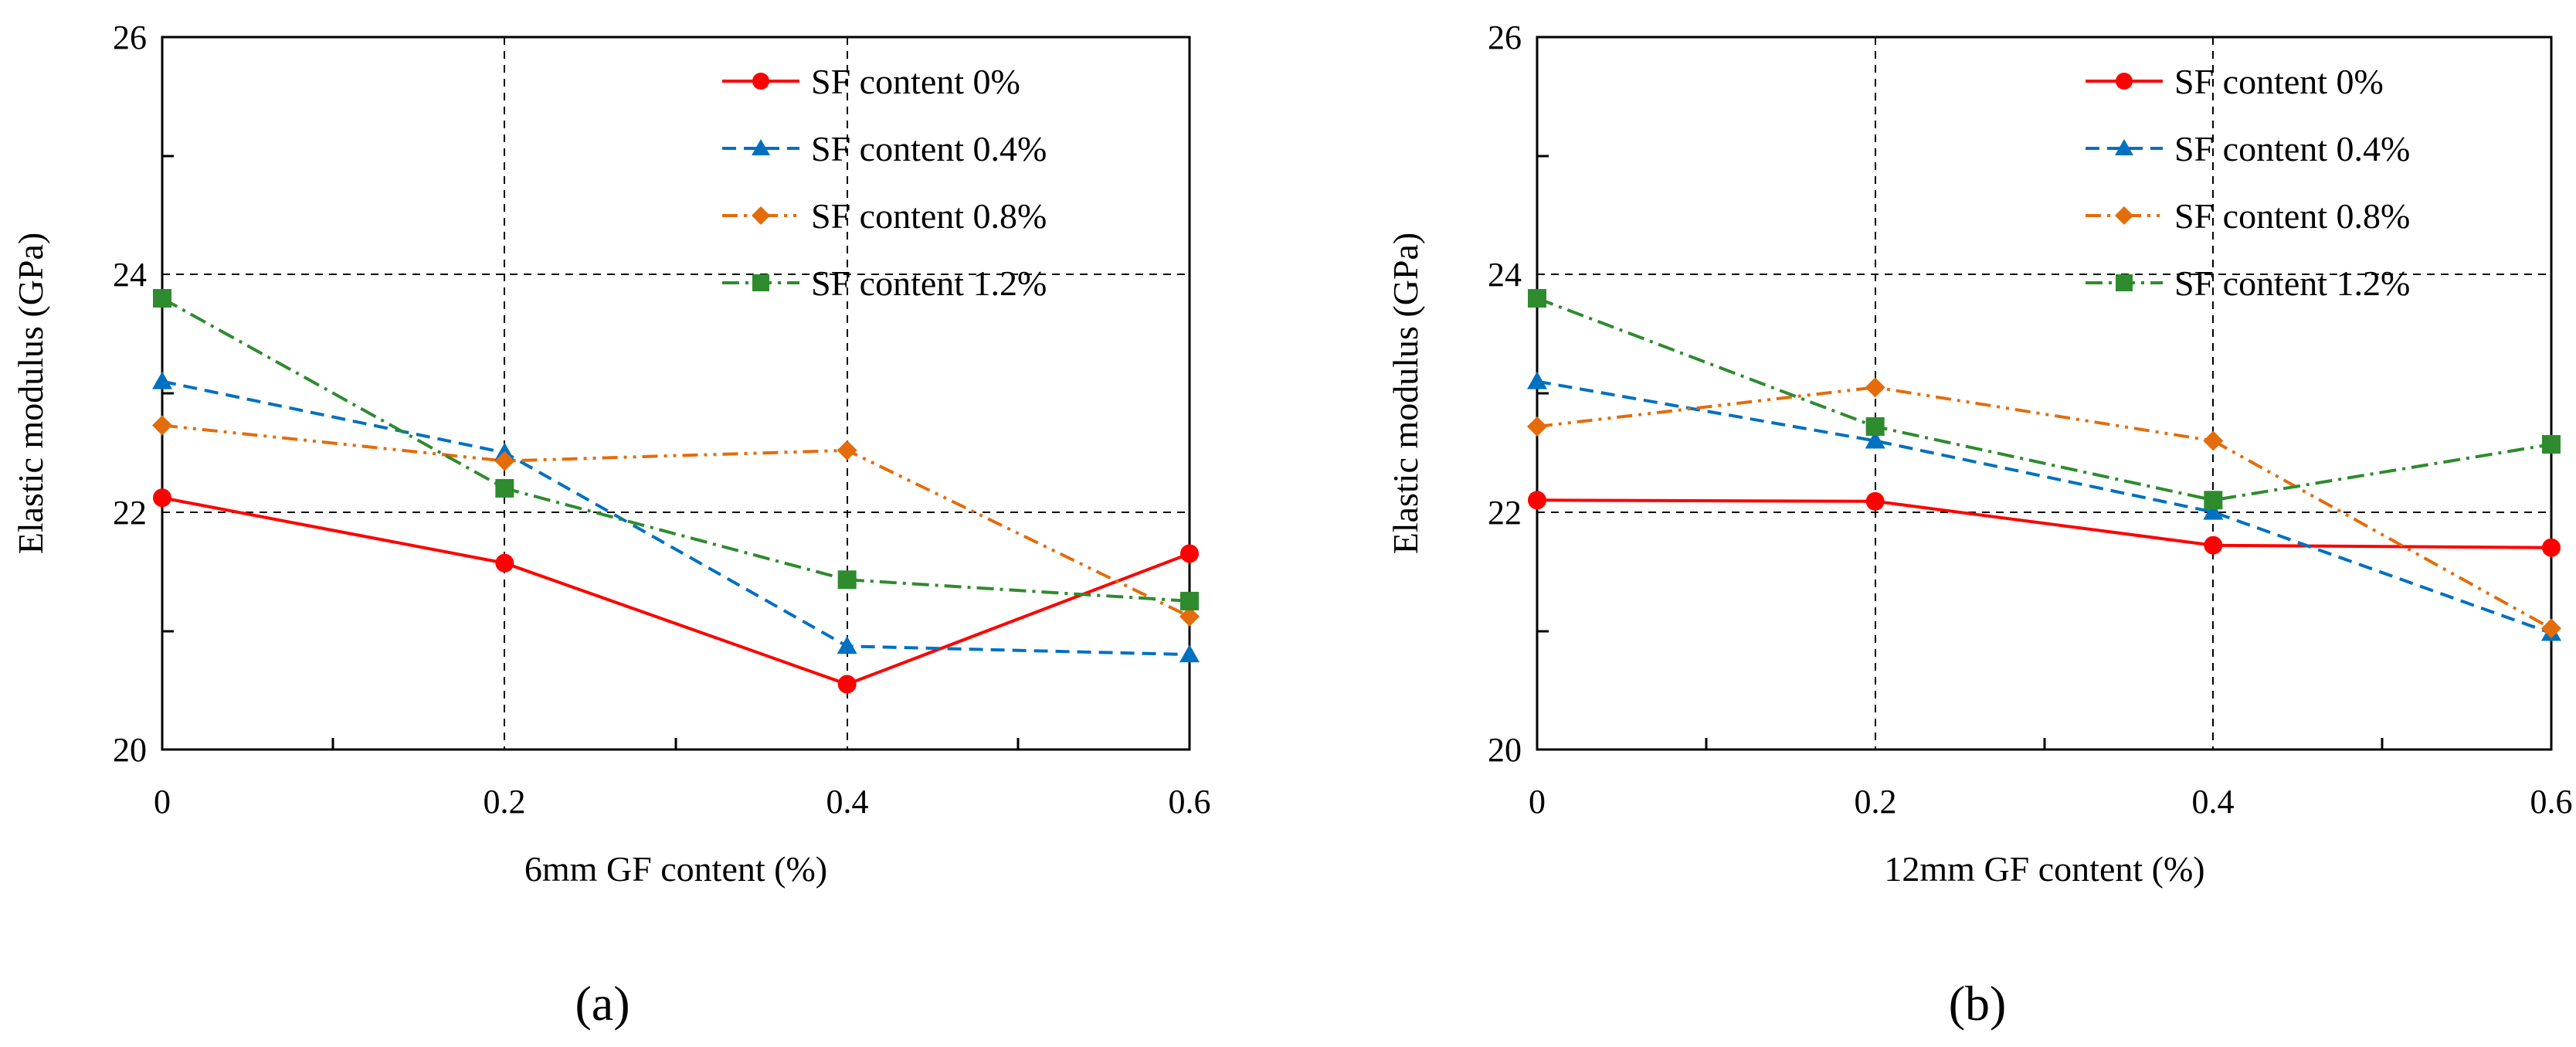 The height and width of the screenshot is (1047, 2576). What do you see at coordinates (2044, 869) in the screenshot?
I see `x-axis-title: 12mm GF content (%)` at bounding box center [2044, 869].